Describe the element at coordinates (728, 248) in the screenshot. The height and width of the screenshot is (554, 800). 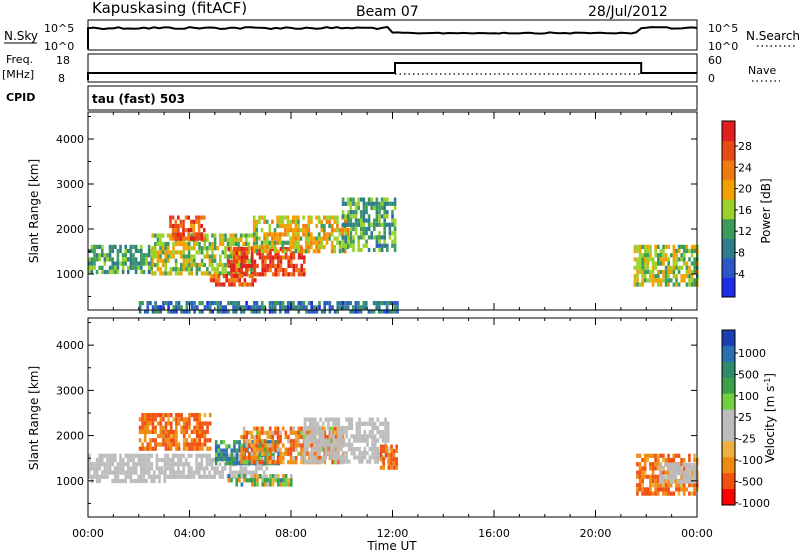
I see `power-colorbar-swatch` at that location.